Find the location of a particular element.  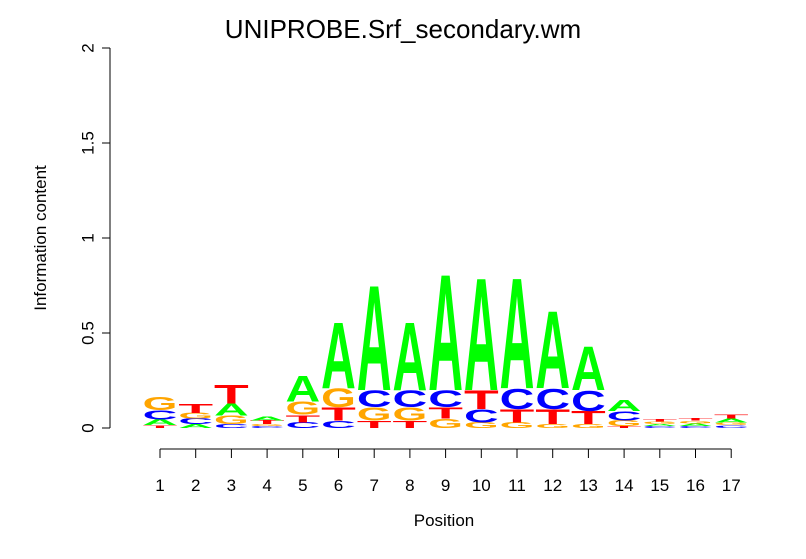

x-tick-label: 3 is located at coordinates (231, 485).